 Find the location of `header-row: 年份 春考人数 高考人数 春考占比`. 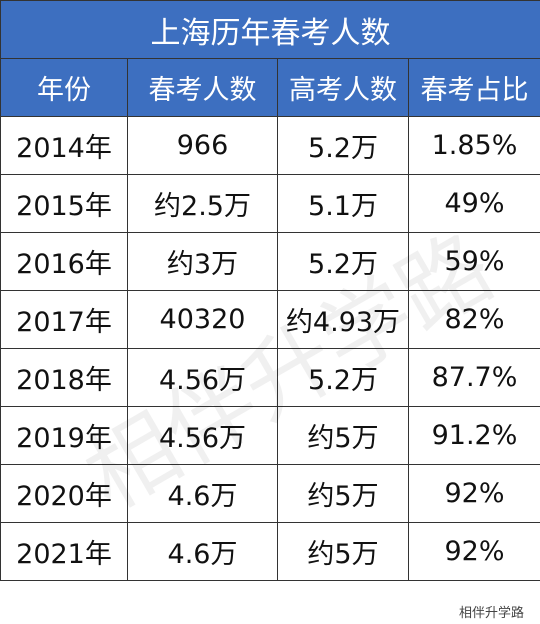

header-row: 年份 春考人数 高考人数 春考占比 is located at coordinates (270, 87).